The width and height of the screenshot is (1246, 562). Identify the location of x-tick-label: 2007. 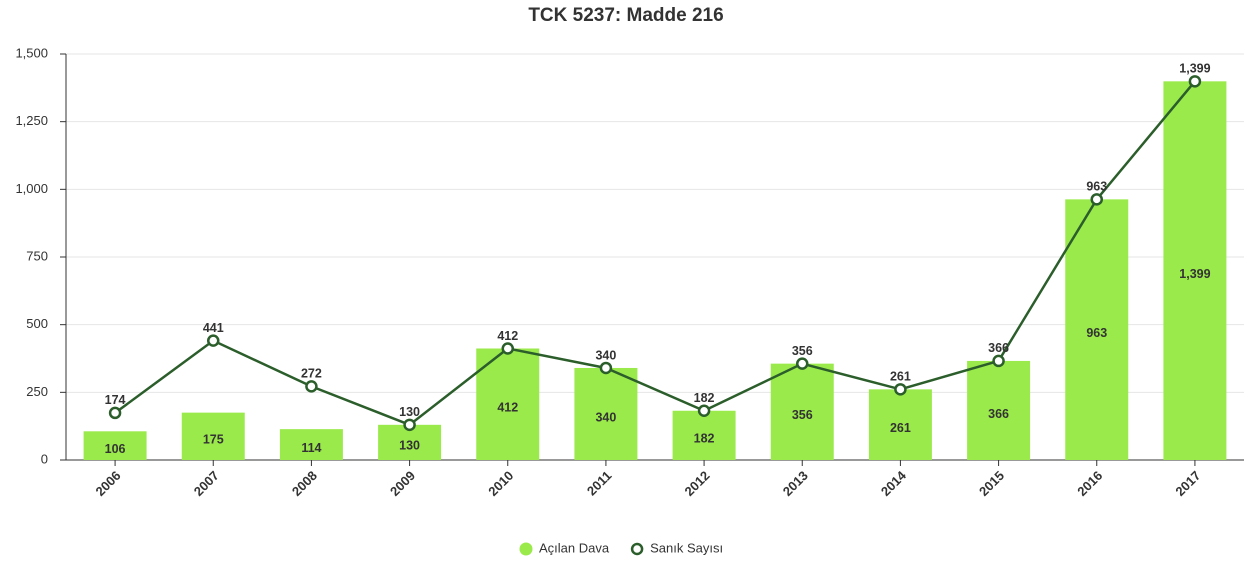
(206, 483).